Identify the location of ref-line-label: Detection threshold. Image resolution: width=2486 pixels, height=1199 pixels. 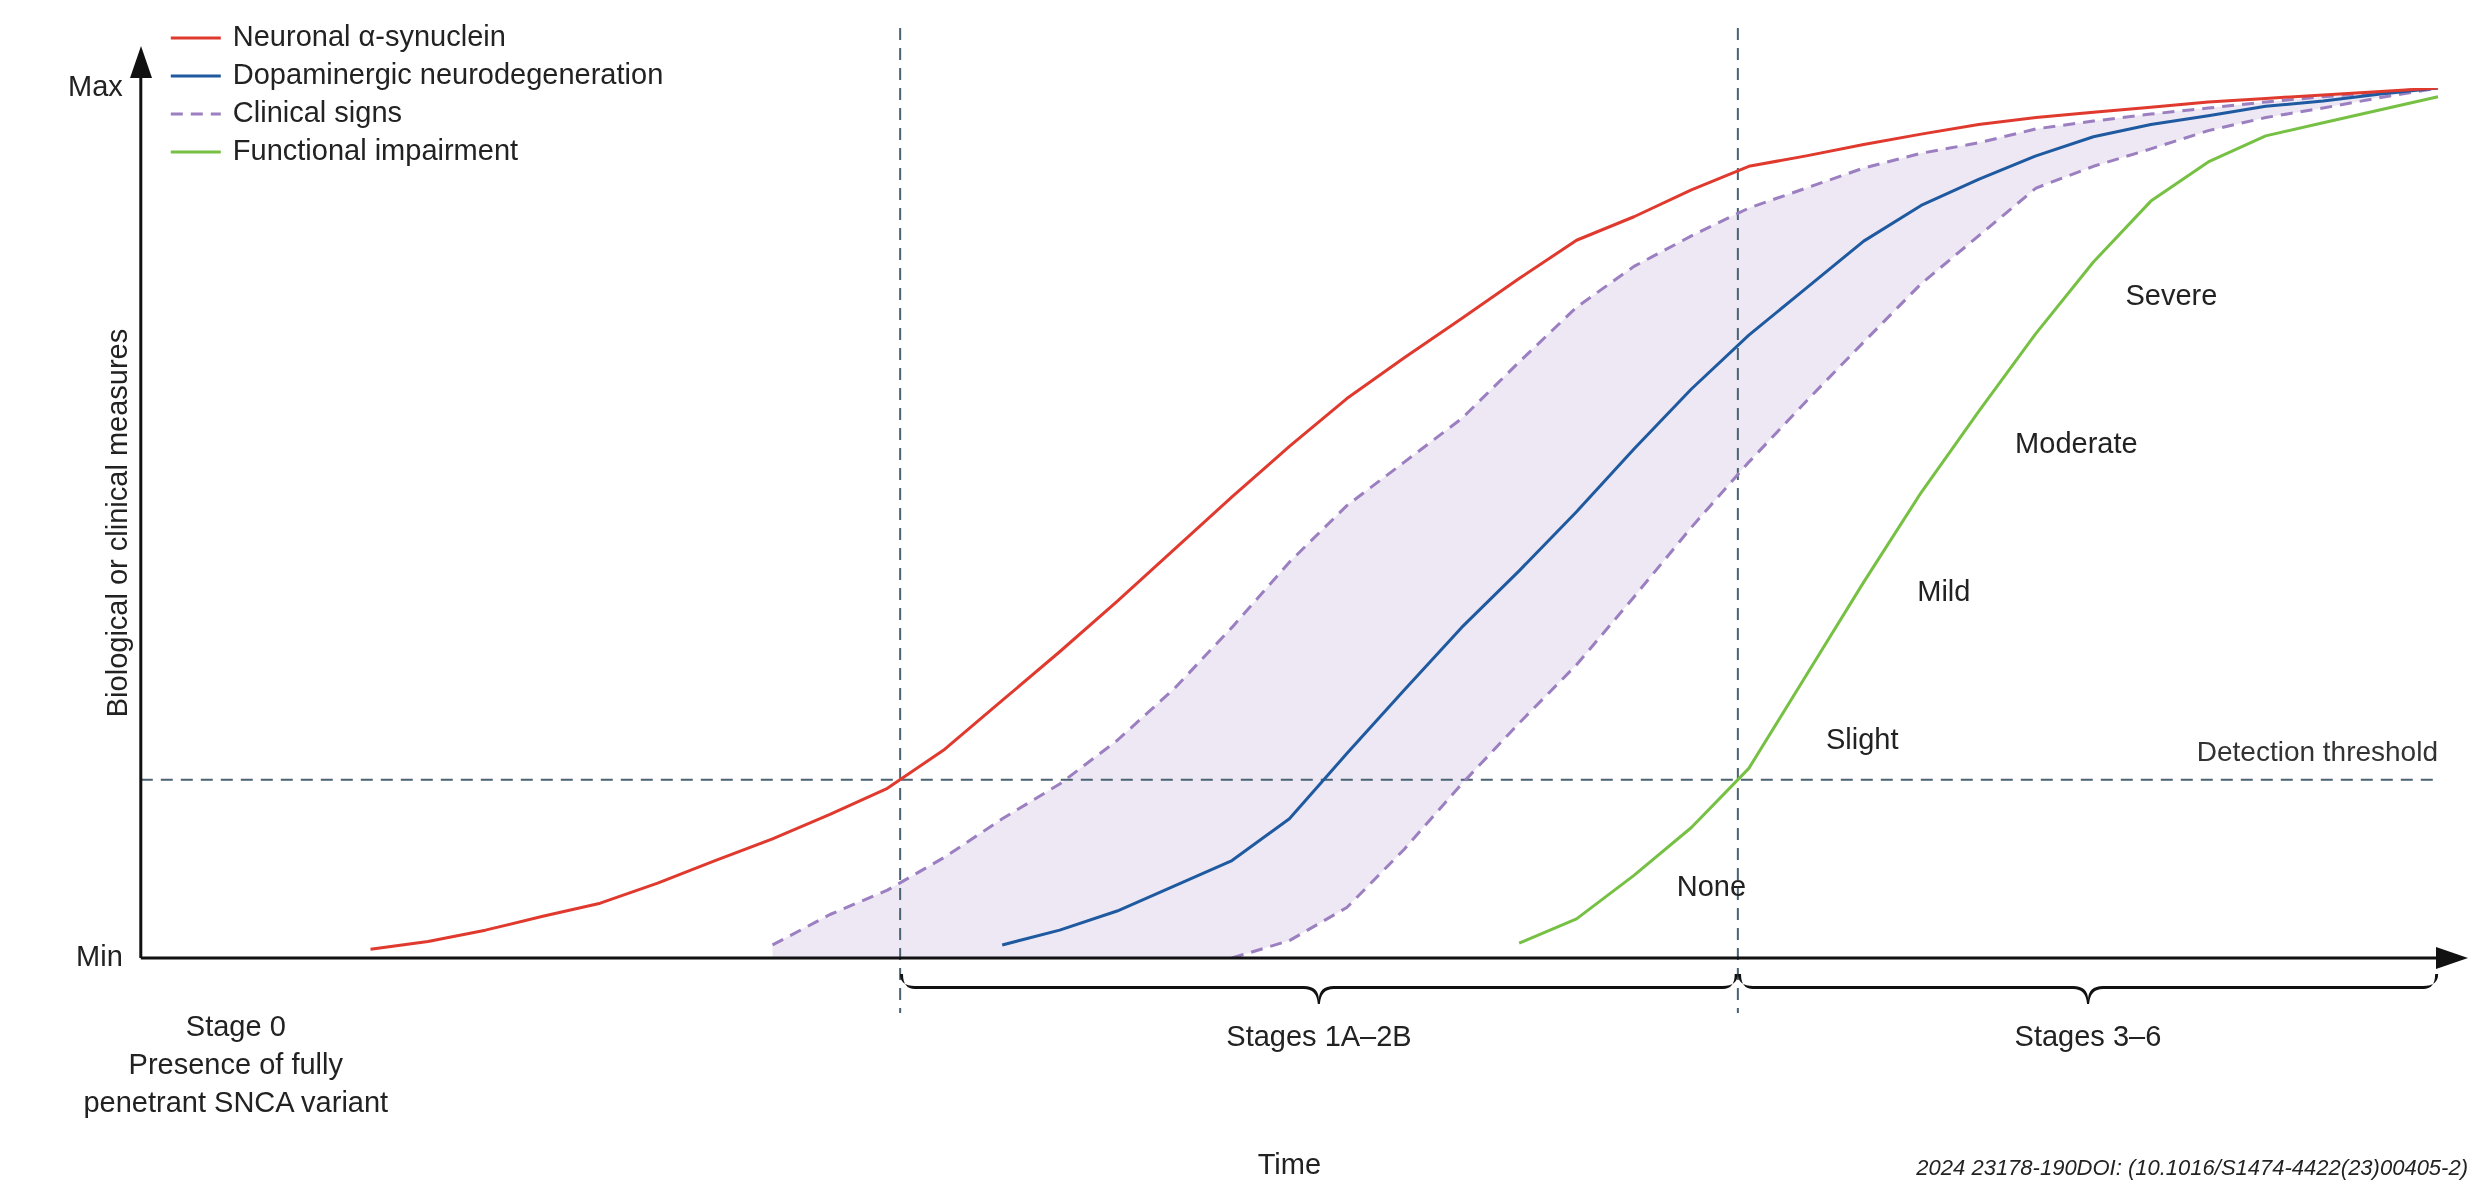
(2317, 752).